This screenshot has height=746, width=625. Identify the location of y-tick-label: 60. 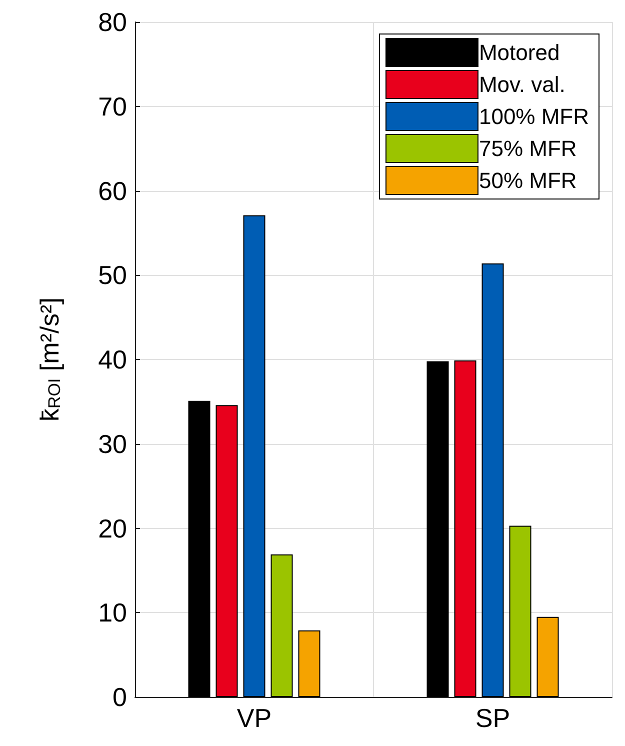
(112, 191).